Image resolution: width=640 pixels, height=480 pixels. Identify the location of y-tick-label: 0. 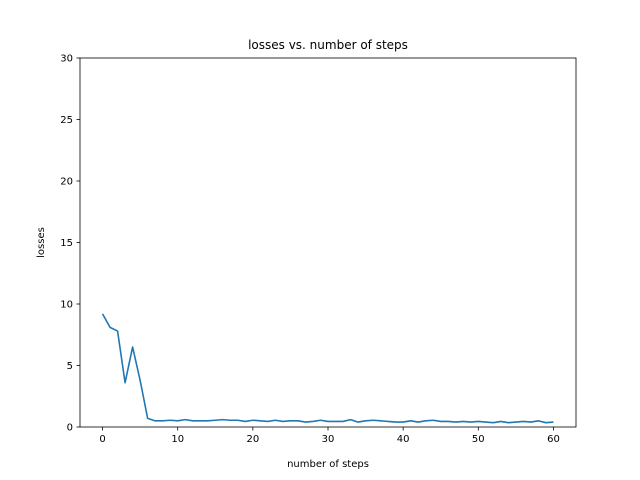
(70, 428).